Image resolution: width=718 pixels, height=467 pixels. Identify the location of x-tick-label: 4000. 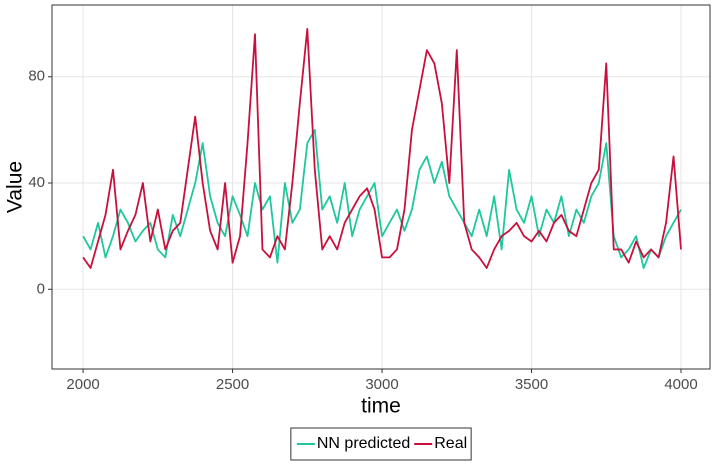
(680, 384).